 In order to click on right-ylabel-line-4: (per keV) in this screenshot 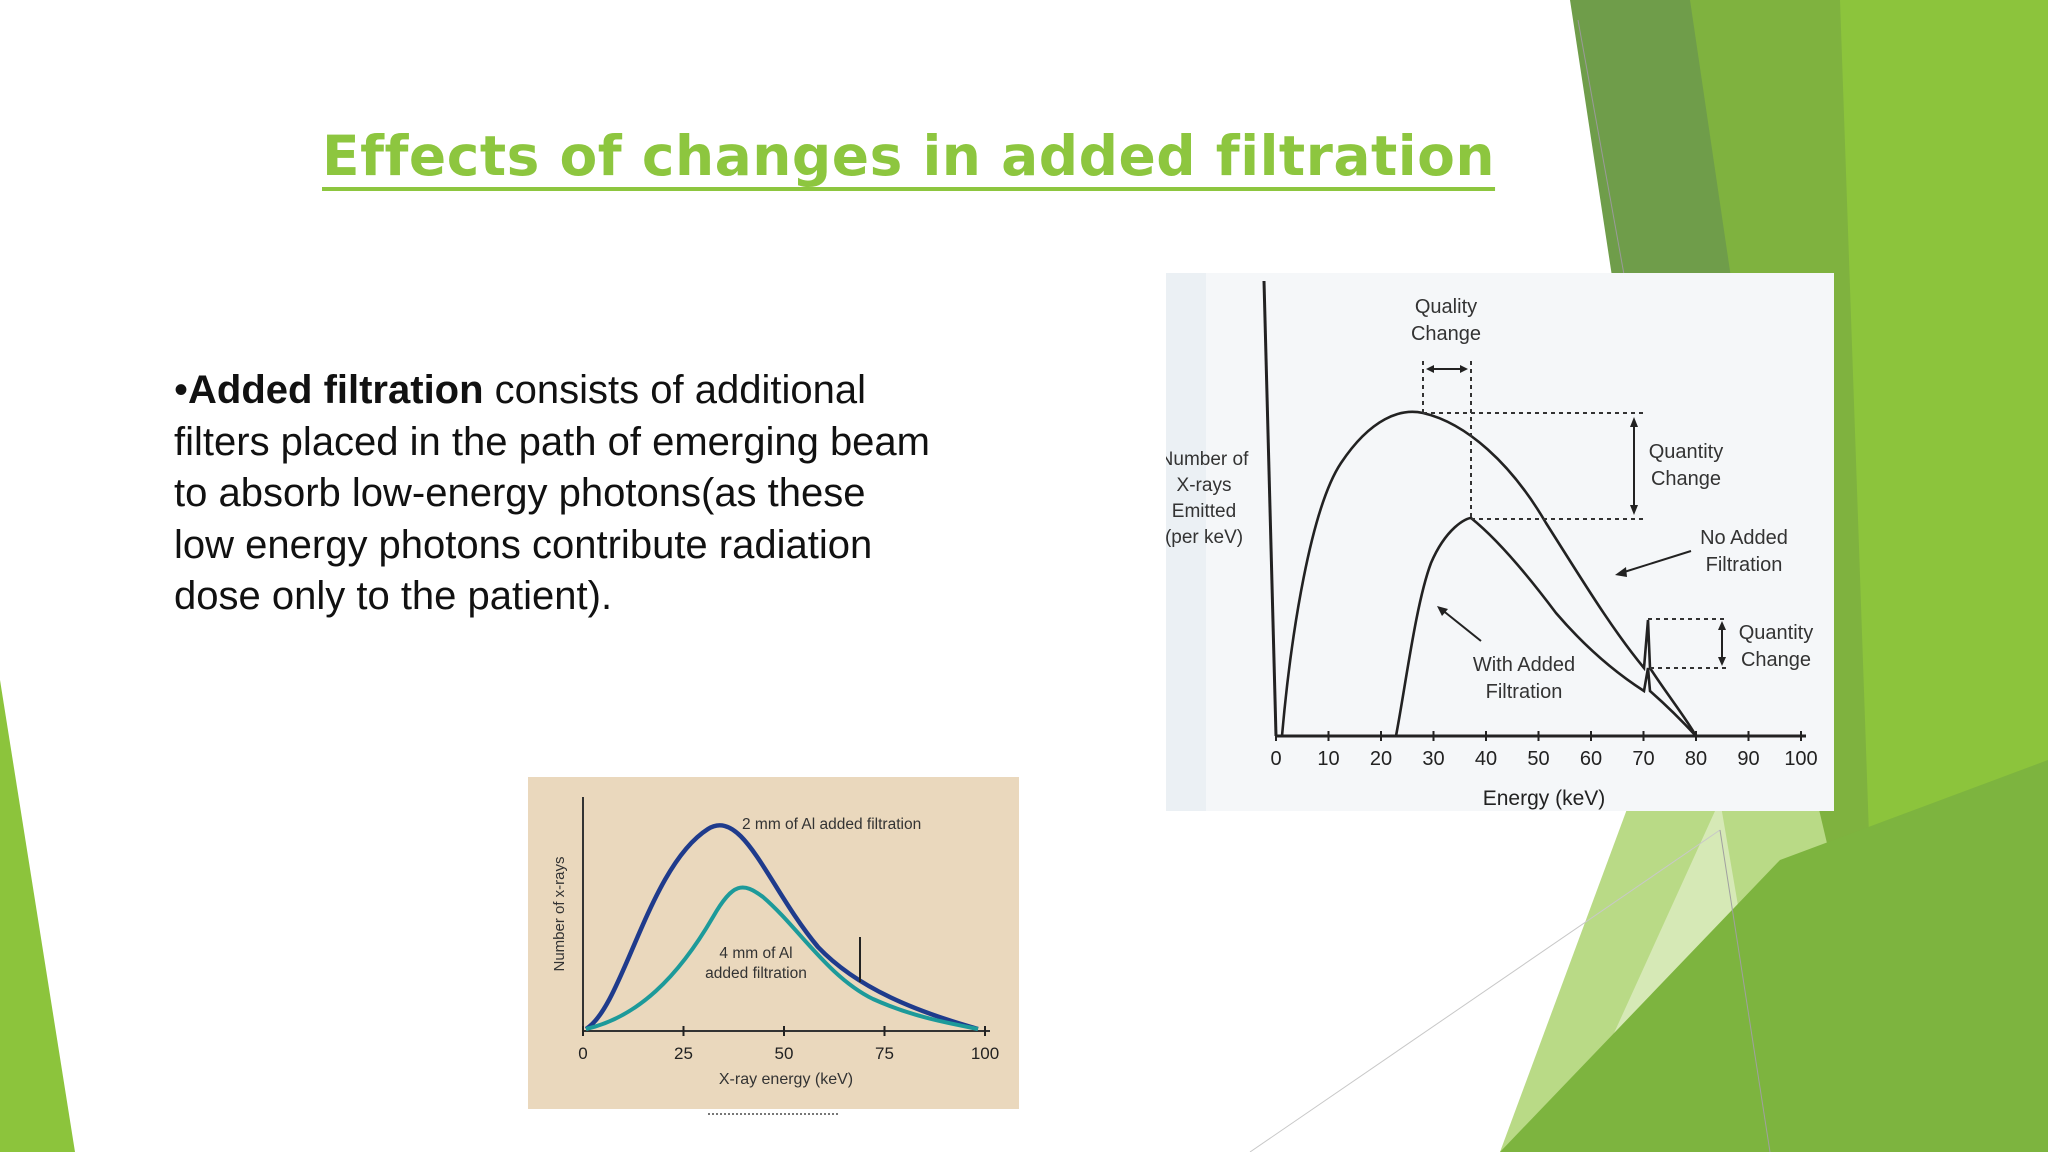, I will do `click(1204, 537)`.